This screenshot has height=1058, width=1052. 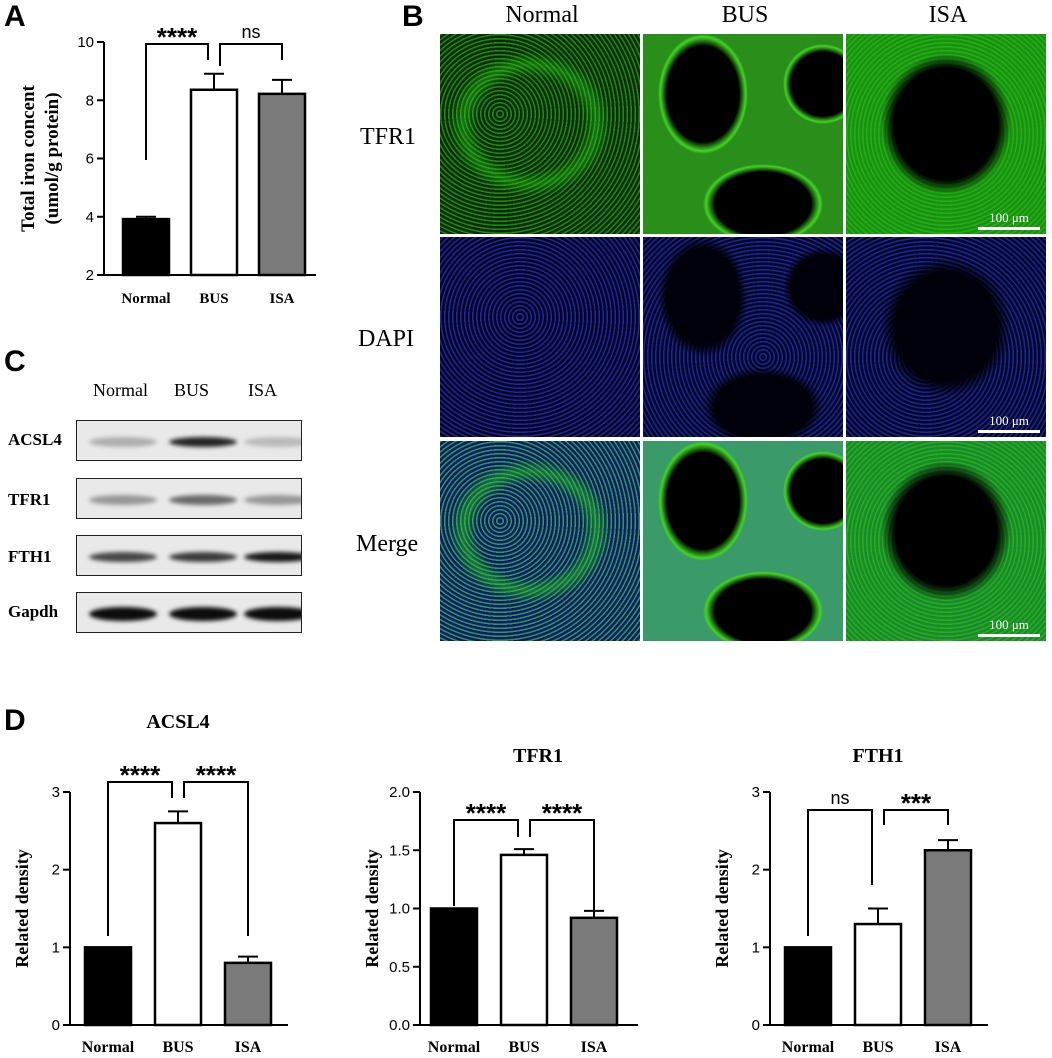 I want to click on chart-d-fth1: 0 1 2 3 Related density FTH1 Normal BUS ISA ns ***, so click(x=850, y=900).